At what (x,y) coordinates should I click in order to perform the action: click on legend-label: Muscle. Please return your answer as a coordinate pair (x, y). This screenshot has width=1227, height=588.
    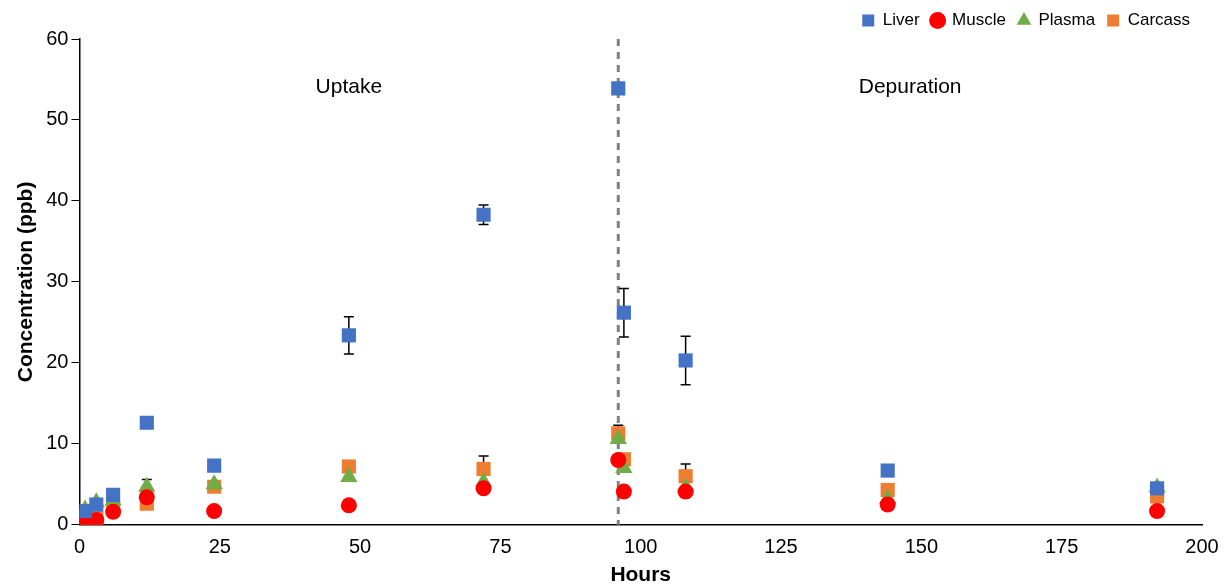
    Looking at the image, I should click on (979, 20).